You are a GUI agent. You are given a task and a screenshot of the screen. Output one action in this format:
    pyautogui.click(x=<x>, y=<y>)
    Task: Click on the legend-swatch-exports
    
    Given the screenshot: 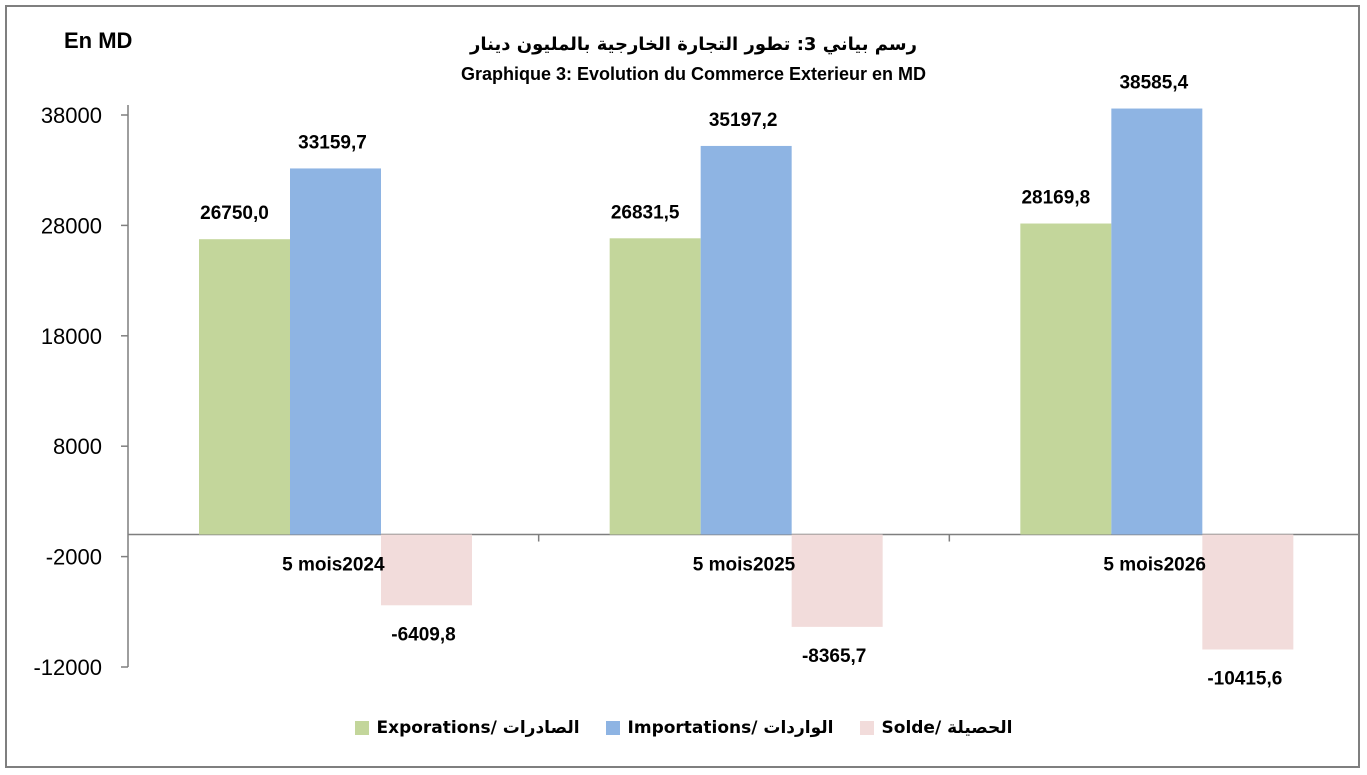 What is the action you would take?
    pyautogui.click(x=361, y=728)
    